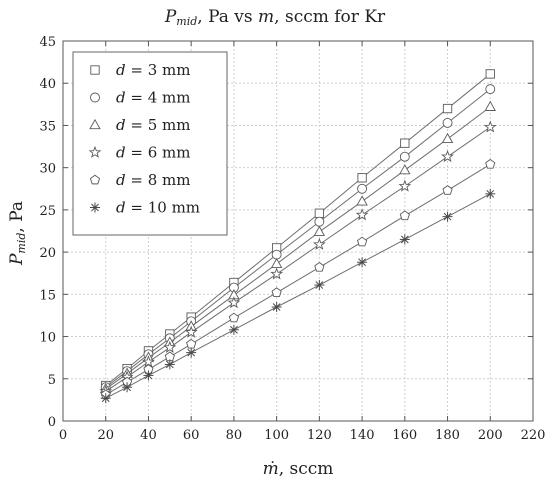  What do you see at coordinates (17, 259) in the screenshot?
I see `ylabel-p: P` at bounding box center [17, 259].